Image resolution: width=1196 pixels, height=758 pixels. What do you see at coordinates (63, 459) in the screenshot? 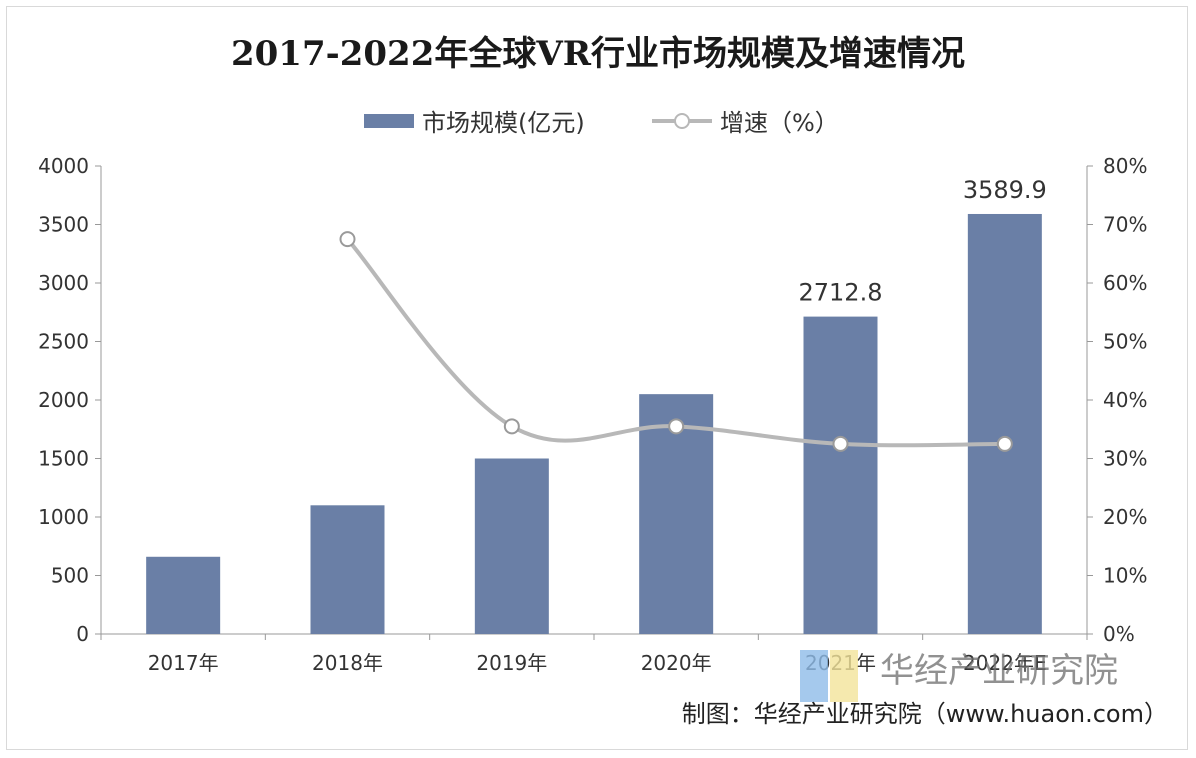
I see `left-tick-label: 1500` at bounding box center [63, 459].